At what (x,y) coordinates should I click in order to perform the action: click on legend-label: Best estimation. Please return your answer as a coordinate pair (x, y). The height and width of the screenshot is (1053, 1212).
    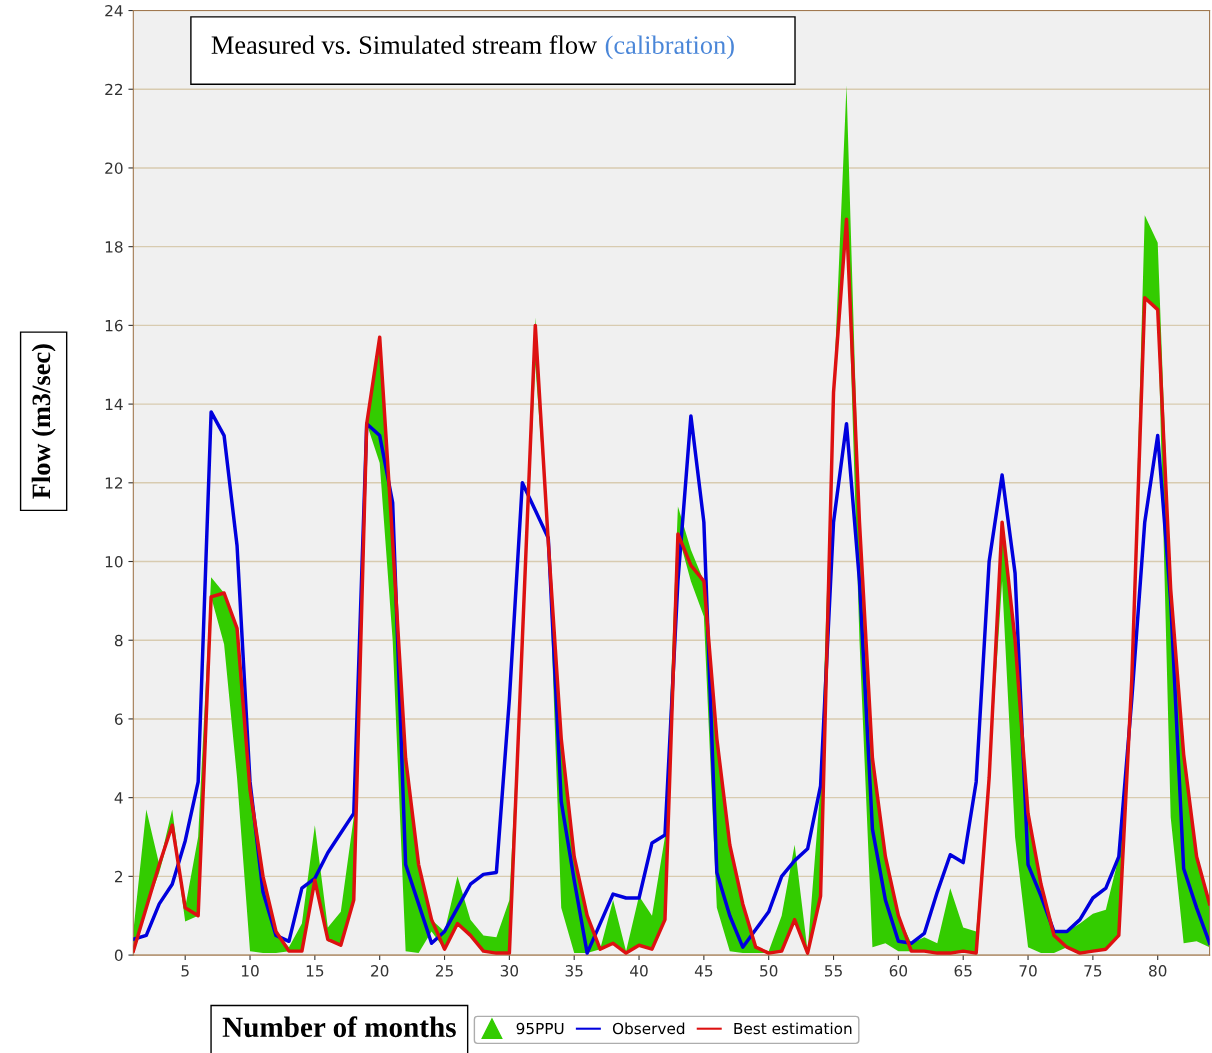
    Looking at the image, I should click on (793, 1028).